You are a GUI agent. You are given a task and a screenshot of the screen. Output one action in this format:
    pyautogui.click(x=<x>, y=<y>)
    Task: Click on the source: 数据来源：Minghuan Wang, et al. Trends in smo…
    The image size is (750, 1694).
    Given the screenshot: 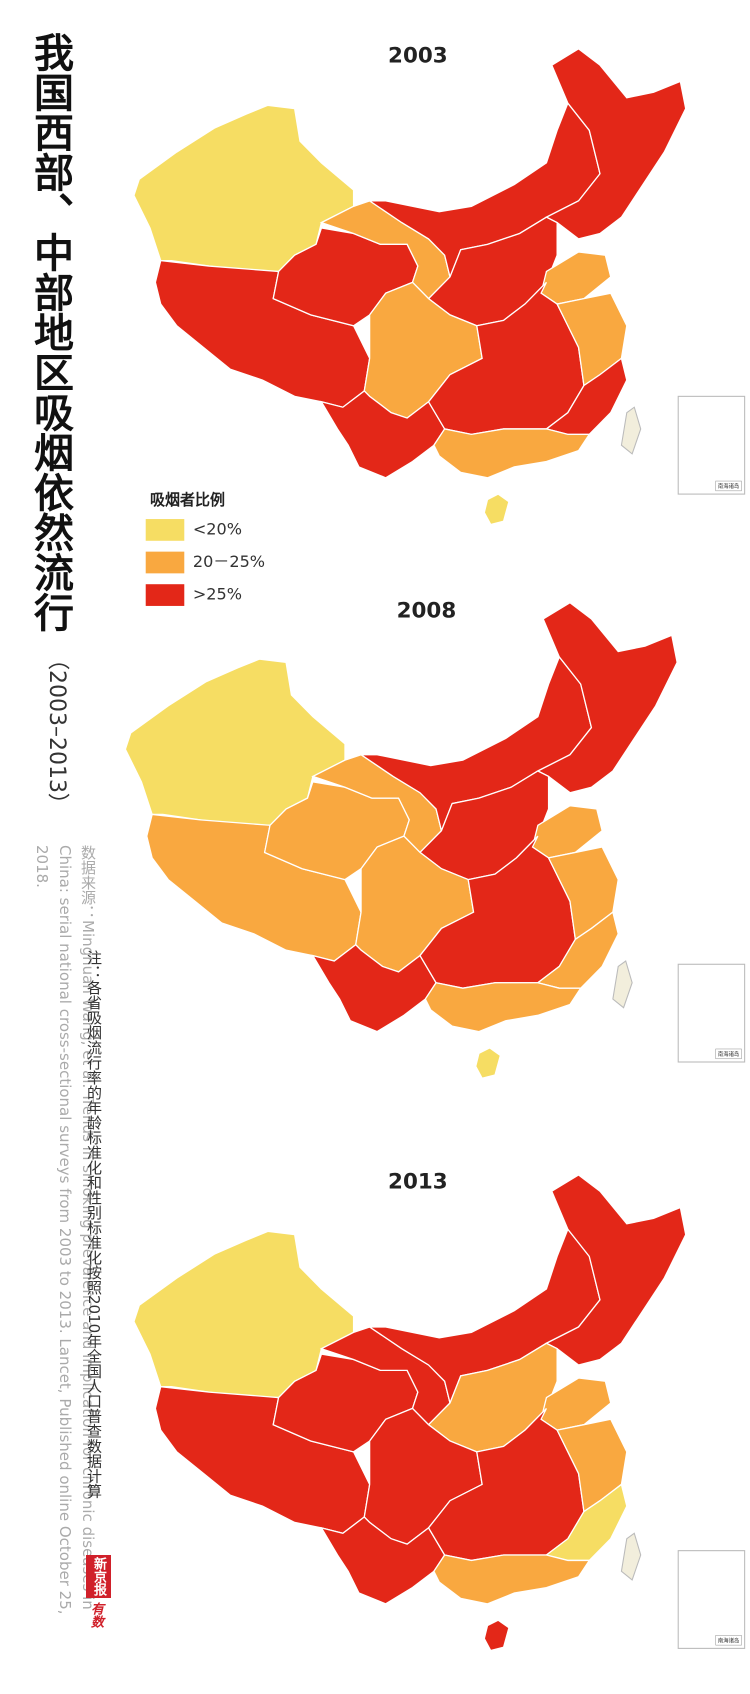 What is the action you would take?
    pyautogui.click(x=65, y=1230)
    